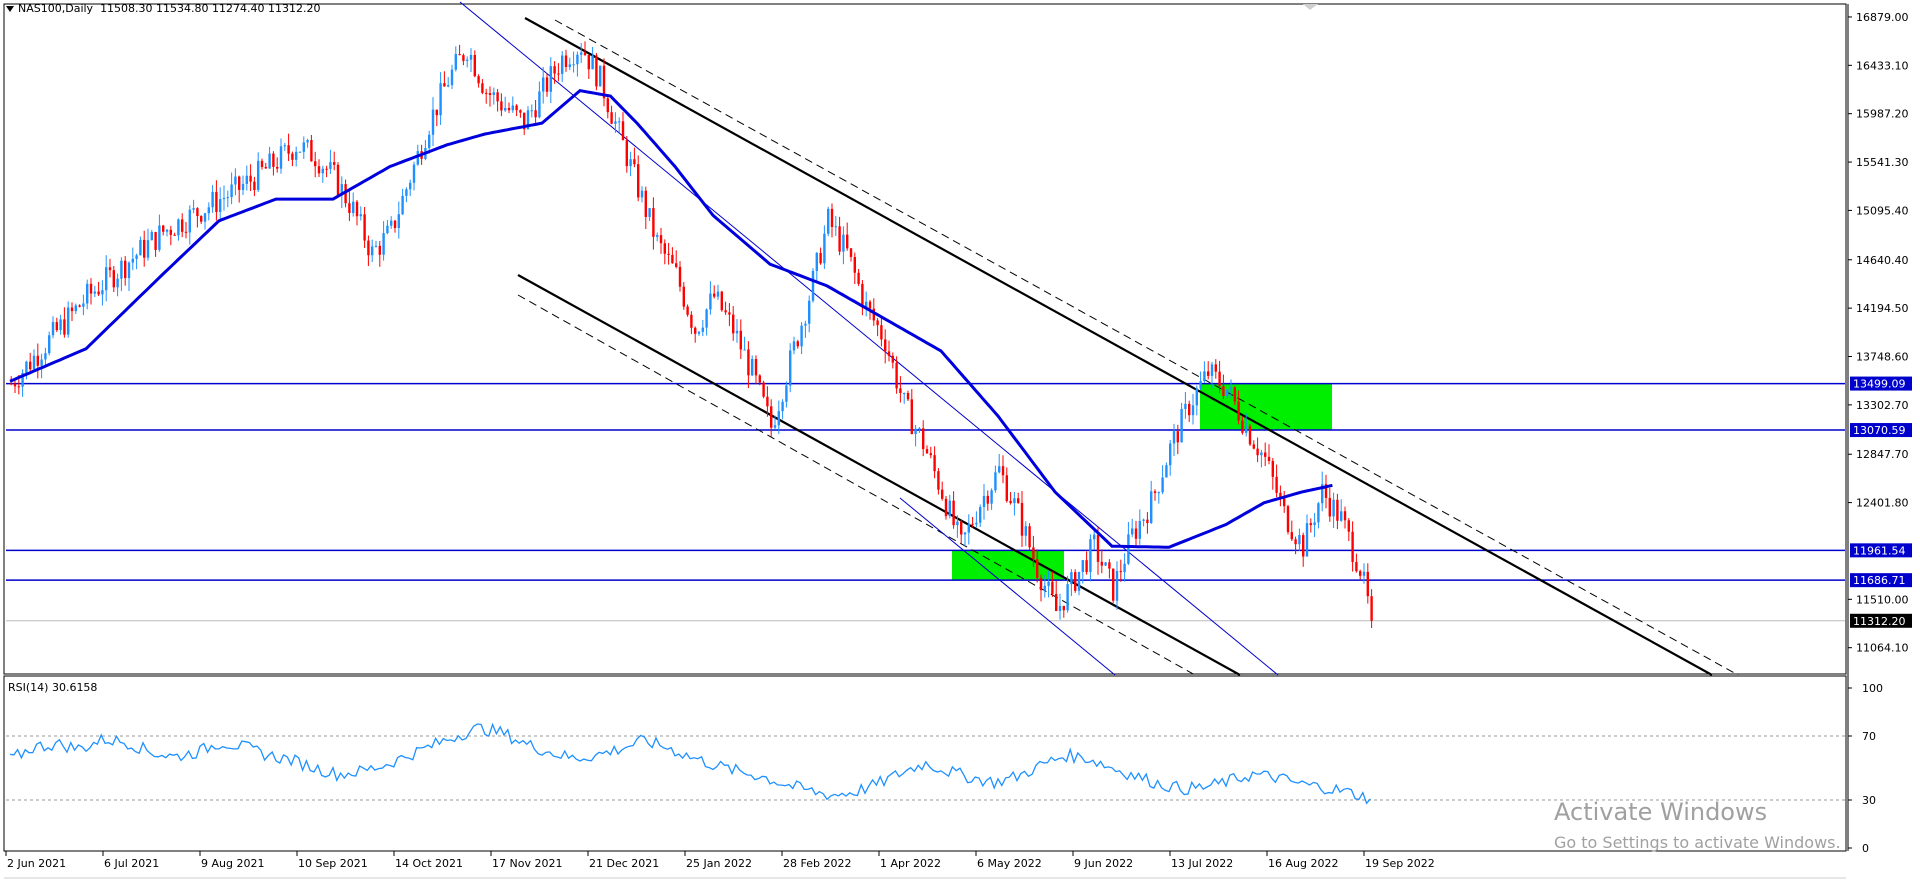  What do you see at coordinates (1882, 114) in the screenshot?
I see `price-tick-label: 15987.20` at bounding box center [1882, 114].